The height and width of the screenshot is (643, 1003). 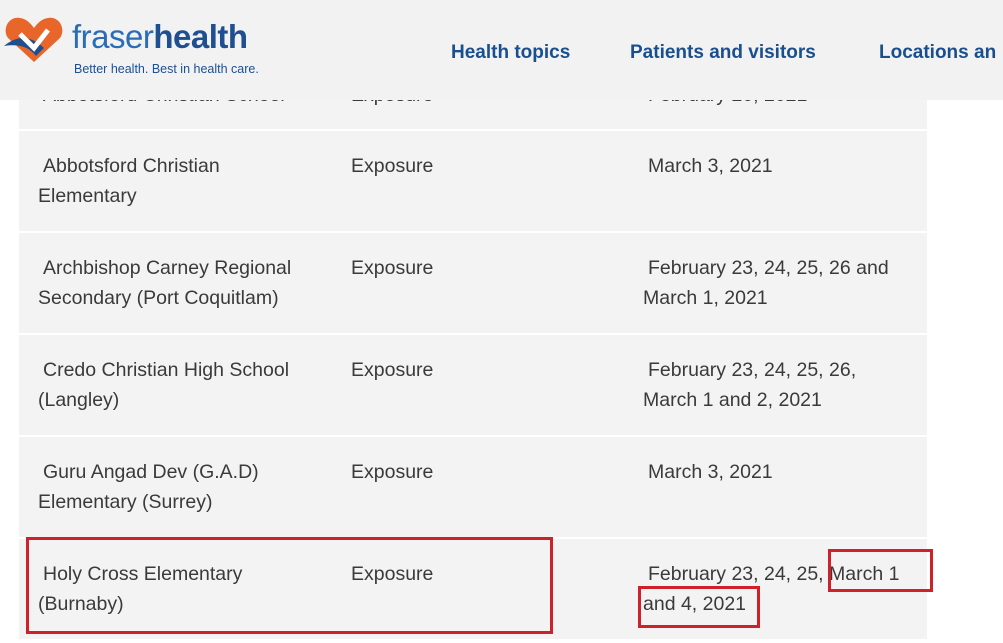 I want to click on school-name: Holy Cross Elementary (Burnaby), so click(x=140, y=589).